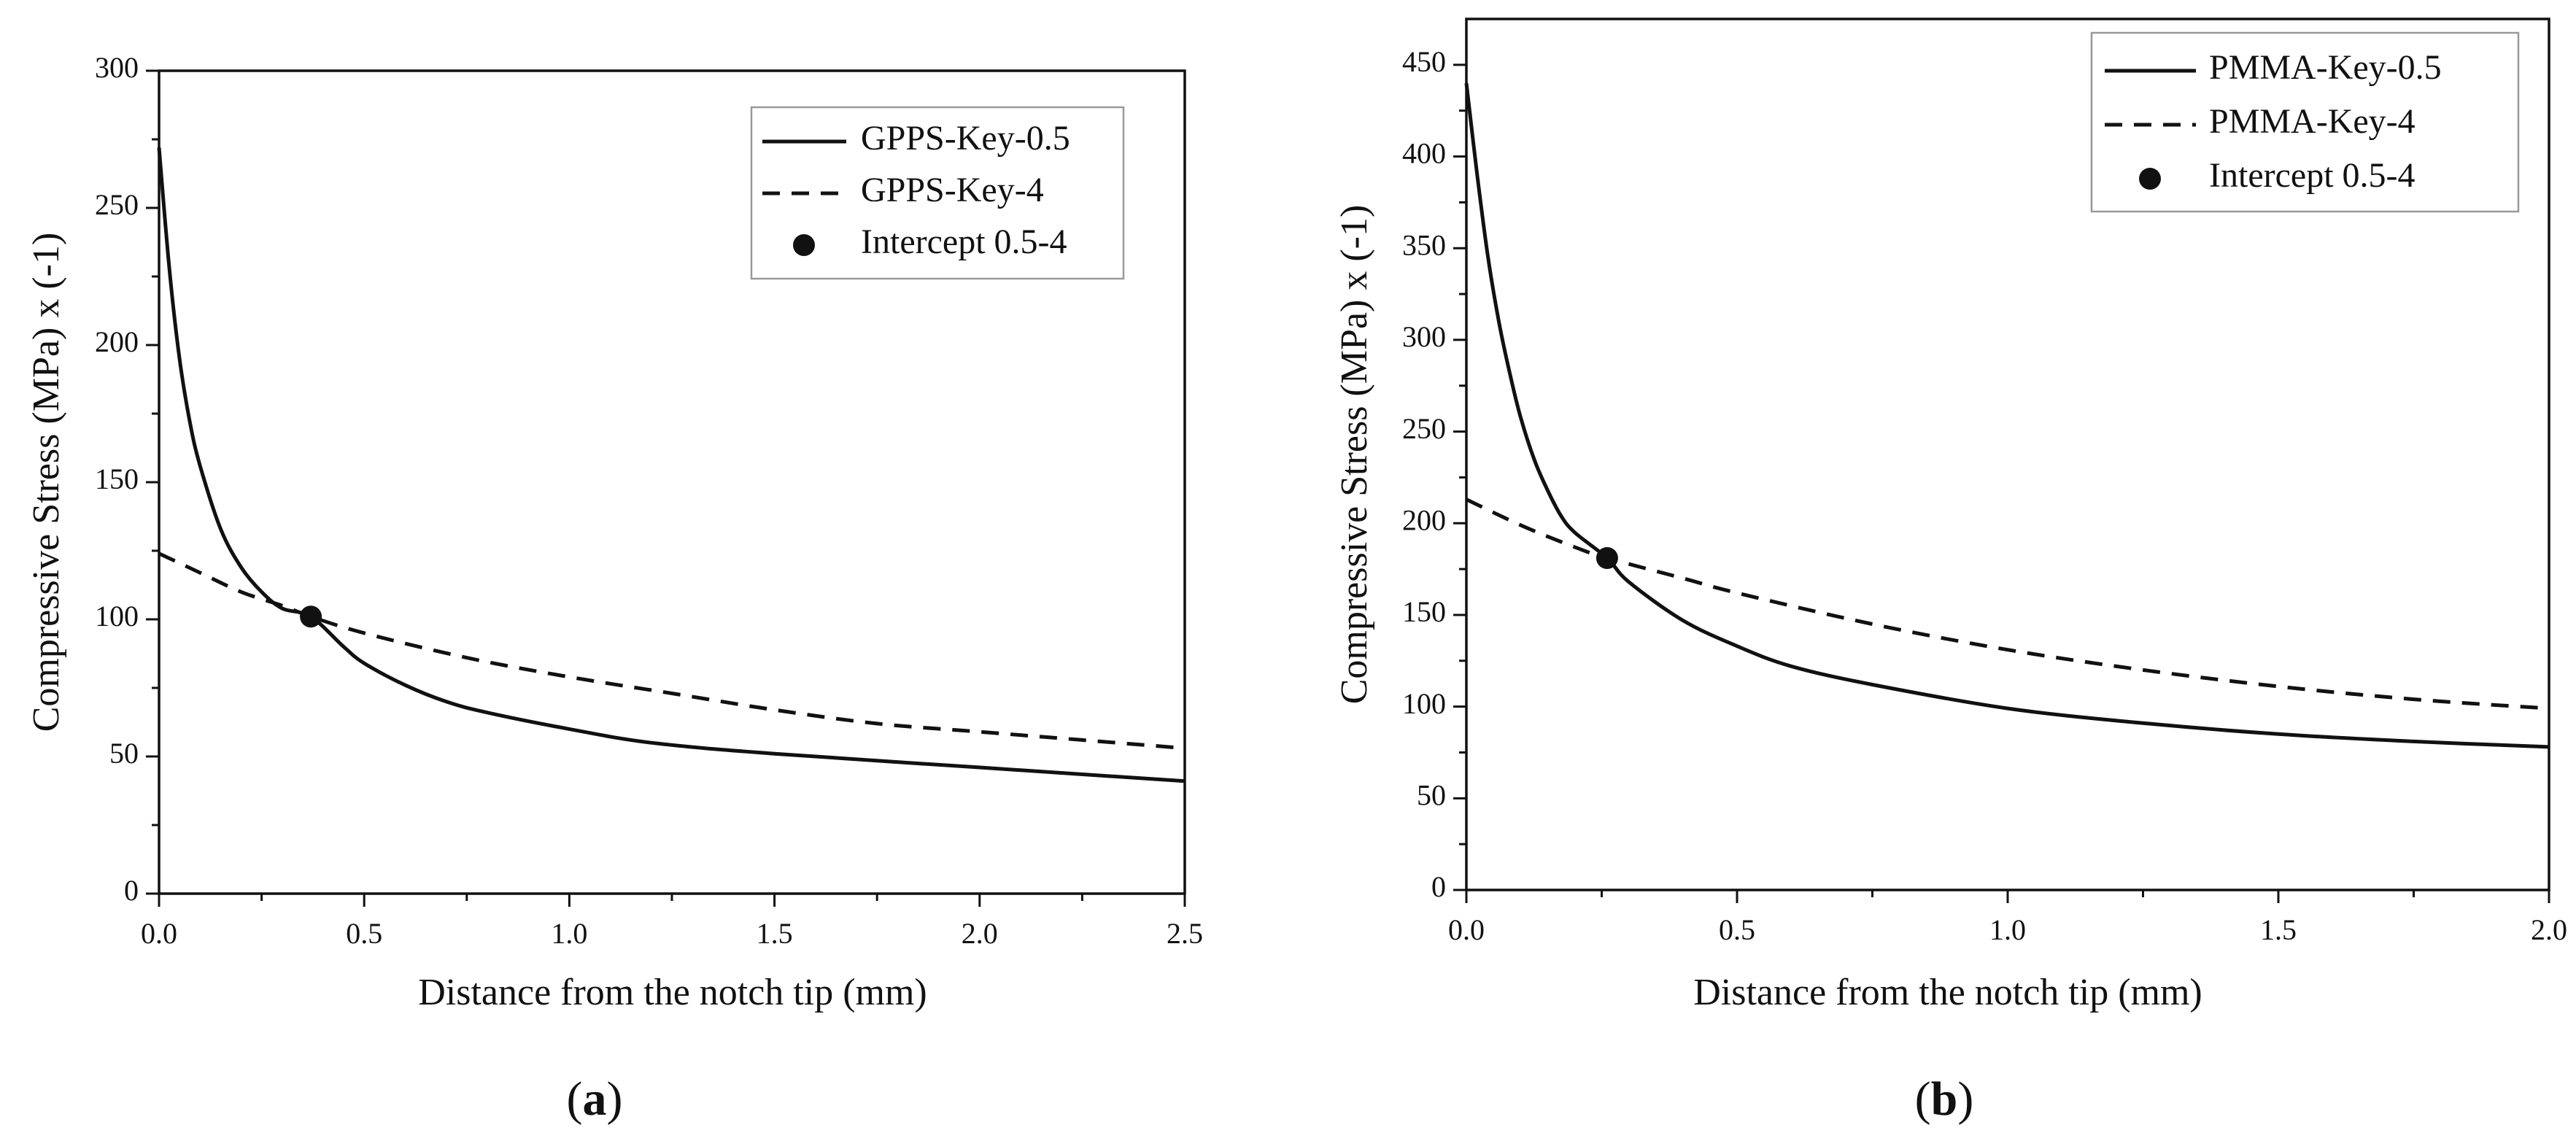  I want to click on x-axis-title-a: Distance from the notch tip (mm), so click(672, 992).